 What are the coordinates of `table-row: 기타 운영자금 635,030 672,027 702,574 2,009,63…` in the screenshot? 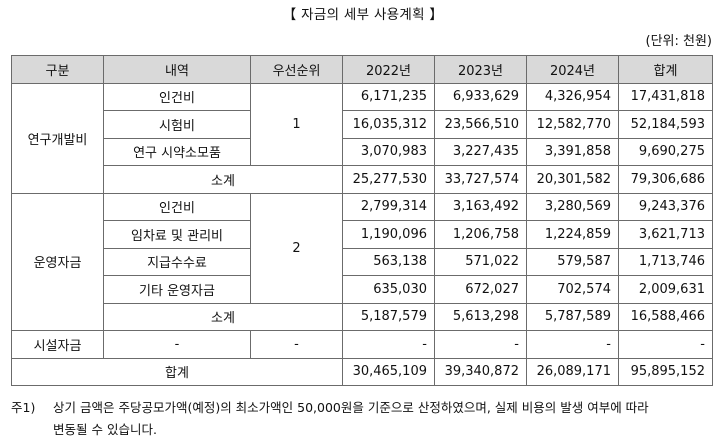 It's located at (362, 289).